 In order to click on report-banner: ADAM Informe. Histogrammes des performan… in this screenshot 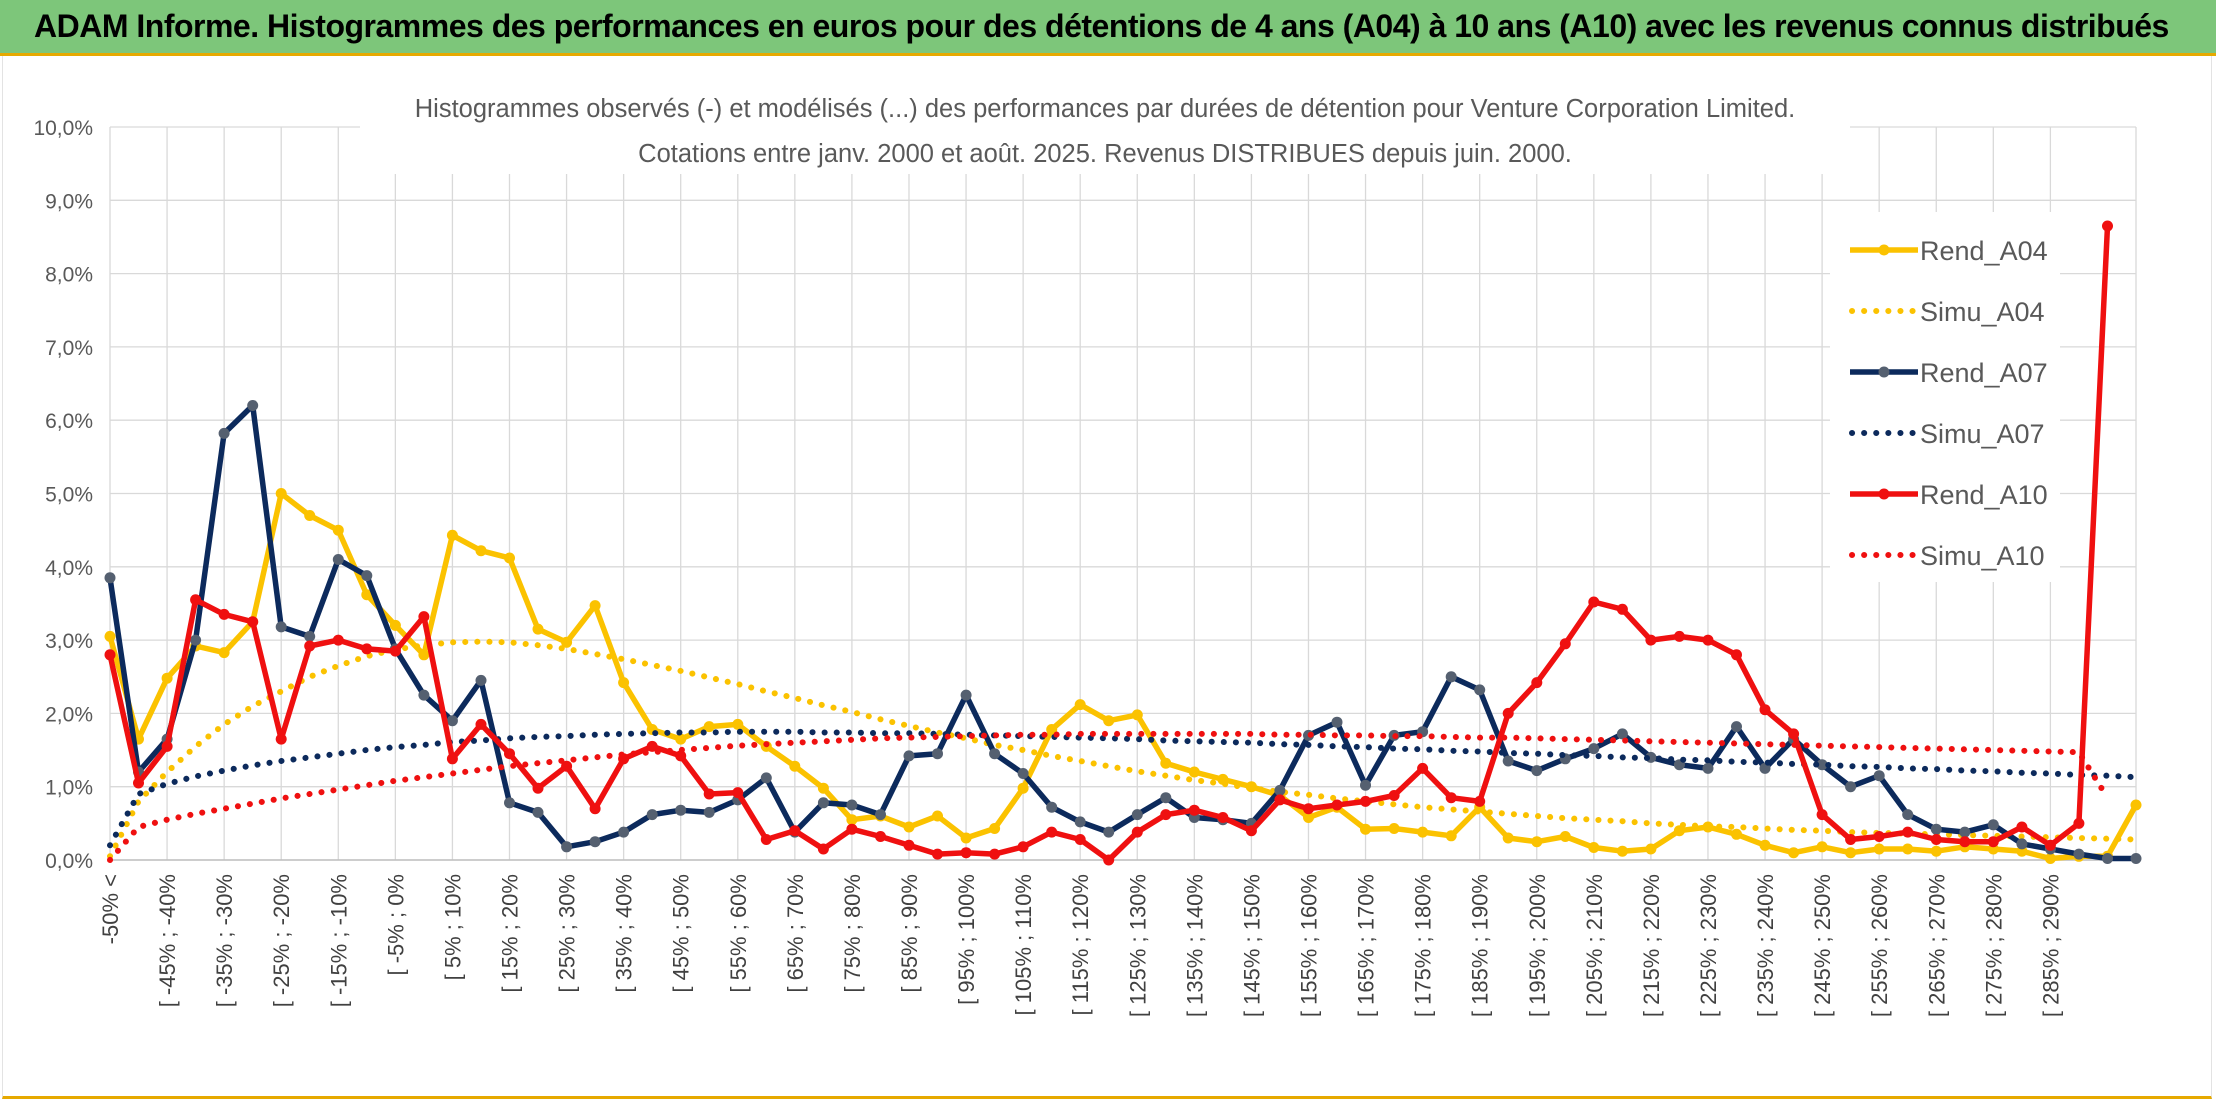, I will do `click(1108, 28)`.